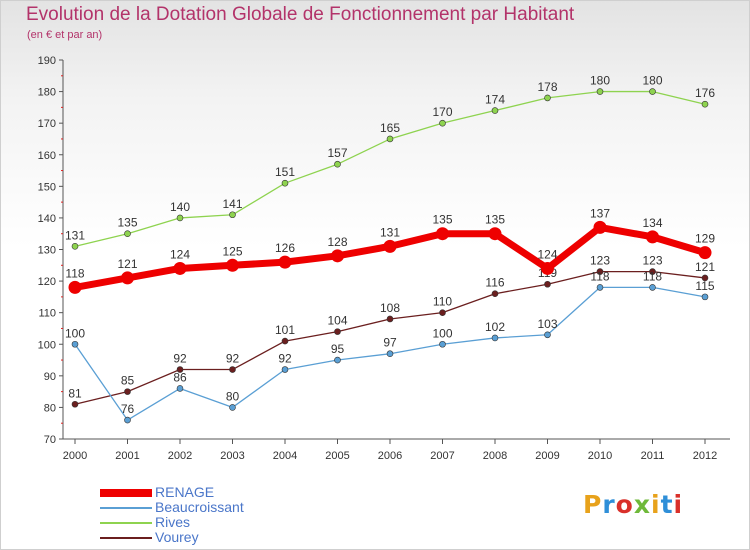 The height and width of the screenshot is (550, 750). Describe the element at coordinates (442, 302) in the screenshot. I see `data-label-vourey: 110` at that location.